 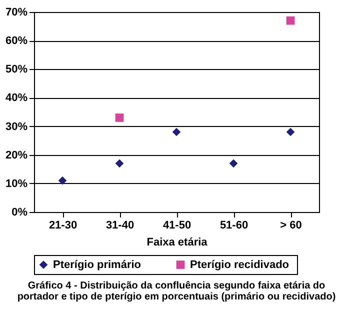 I want to click on y-tick-label: 60%, so click(x=16, y=41).